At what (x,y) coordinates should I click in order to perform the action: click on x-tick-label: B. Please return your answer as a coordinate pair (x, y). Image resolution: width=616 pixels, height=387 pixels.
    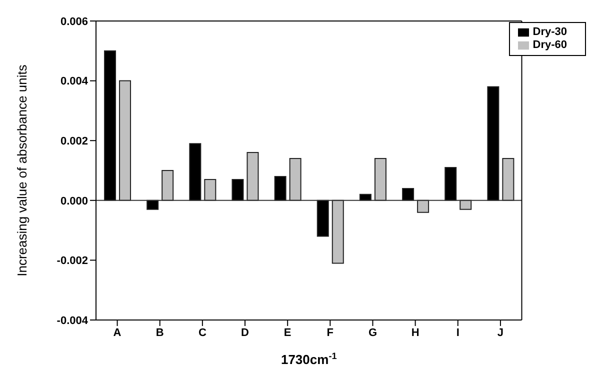
    Looking at the image, I should click on (160, 332).